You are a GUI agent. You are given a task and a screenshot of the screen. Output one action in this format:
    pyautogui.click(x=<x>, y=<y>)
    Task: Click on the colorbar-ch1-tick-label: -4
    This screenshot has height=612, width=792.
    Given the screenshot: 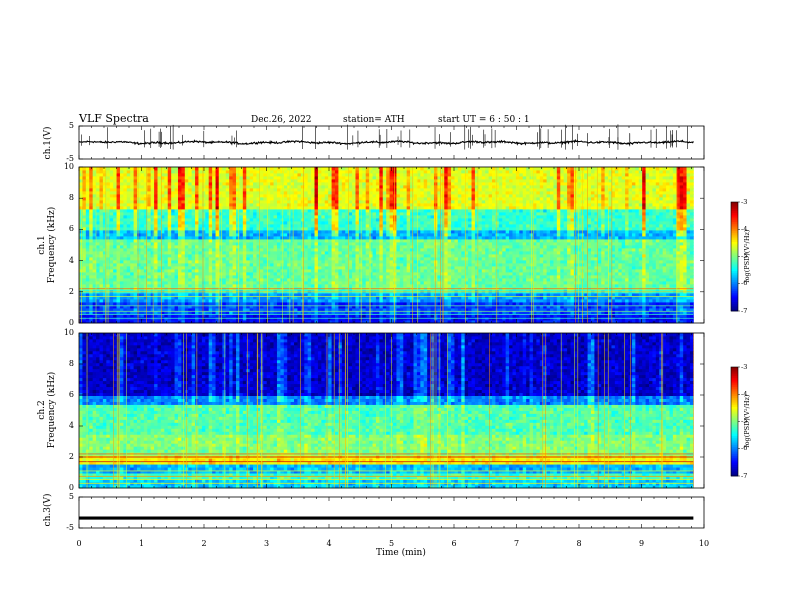 What is the action you would take?
    pyautogui.click(x=744, y=228)
    